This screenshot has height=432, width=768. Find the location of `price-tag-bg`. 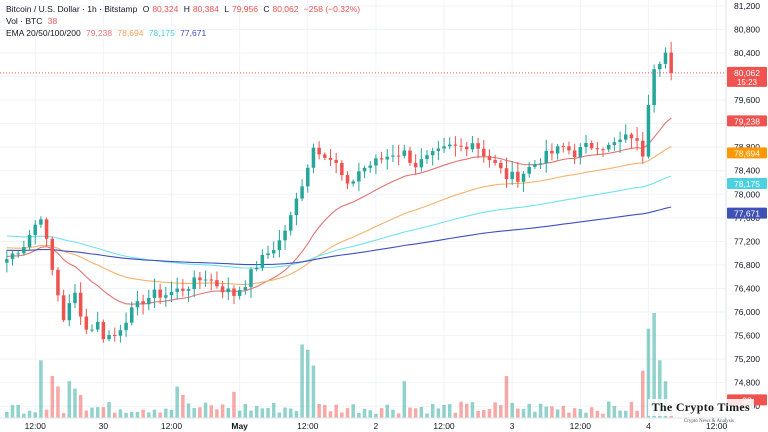

price-tag-bg is located at coordinates (747, 76).